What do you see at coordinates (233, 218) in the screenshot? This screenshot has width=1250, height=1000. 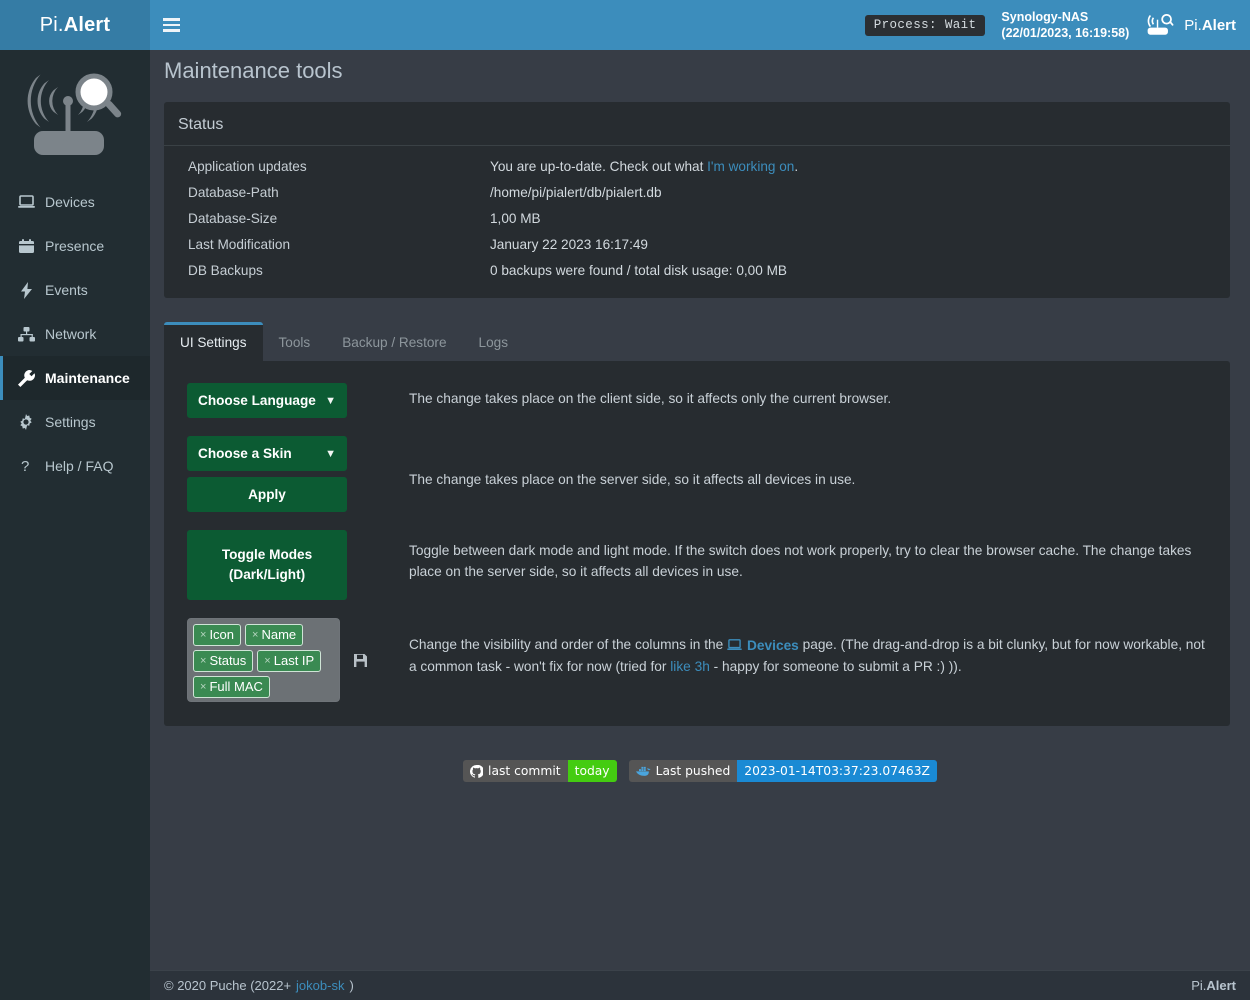 I see `status-label: Database-Size` at bounding box center [233, 218].